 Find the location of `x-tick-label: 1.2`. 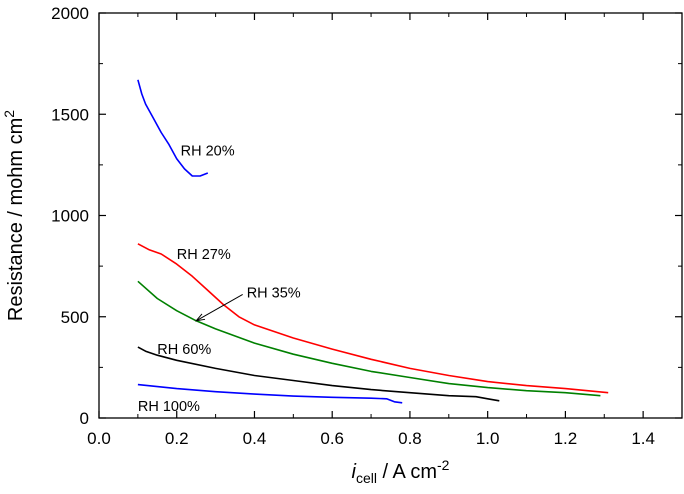

x-tick-label: 1.2 is located at coordinates (566, 438).